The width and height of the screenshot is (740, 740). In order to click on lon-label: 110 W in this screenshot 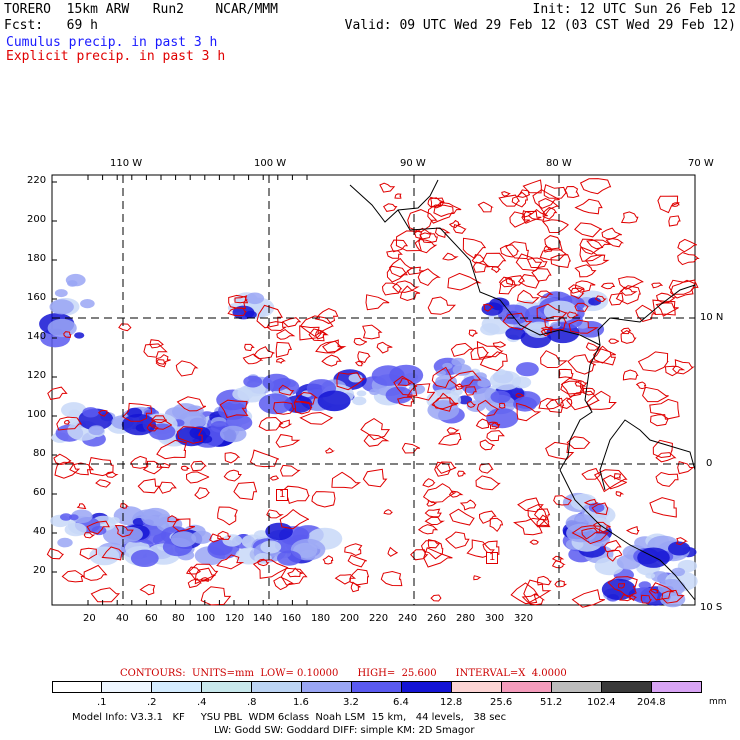, I will do `click(126, 163)`.